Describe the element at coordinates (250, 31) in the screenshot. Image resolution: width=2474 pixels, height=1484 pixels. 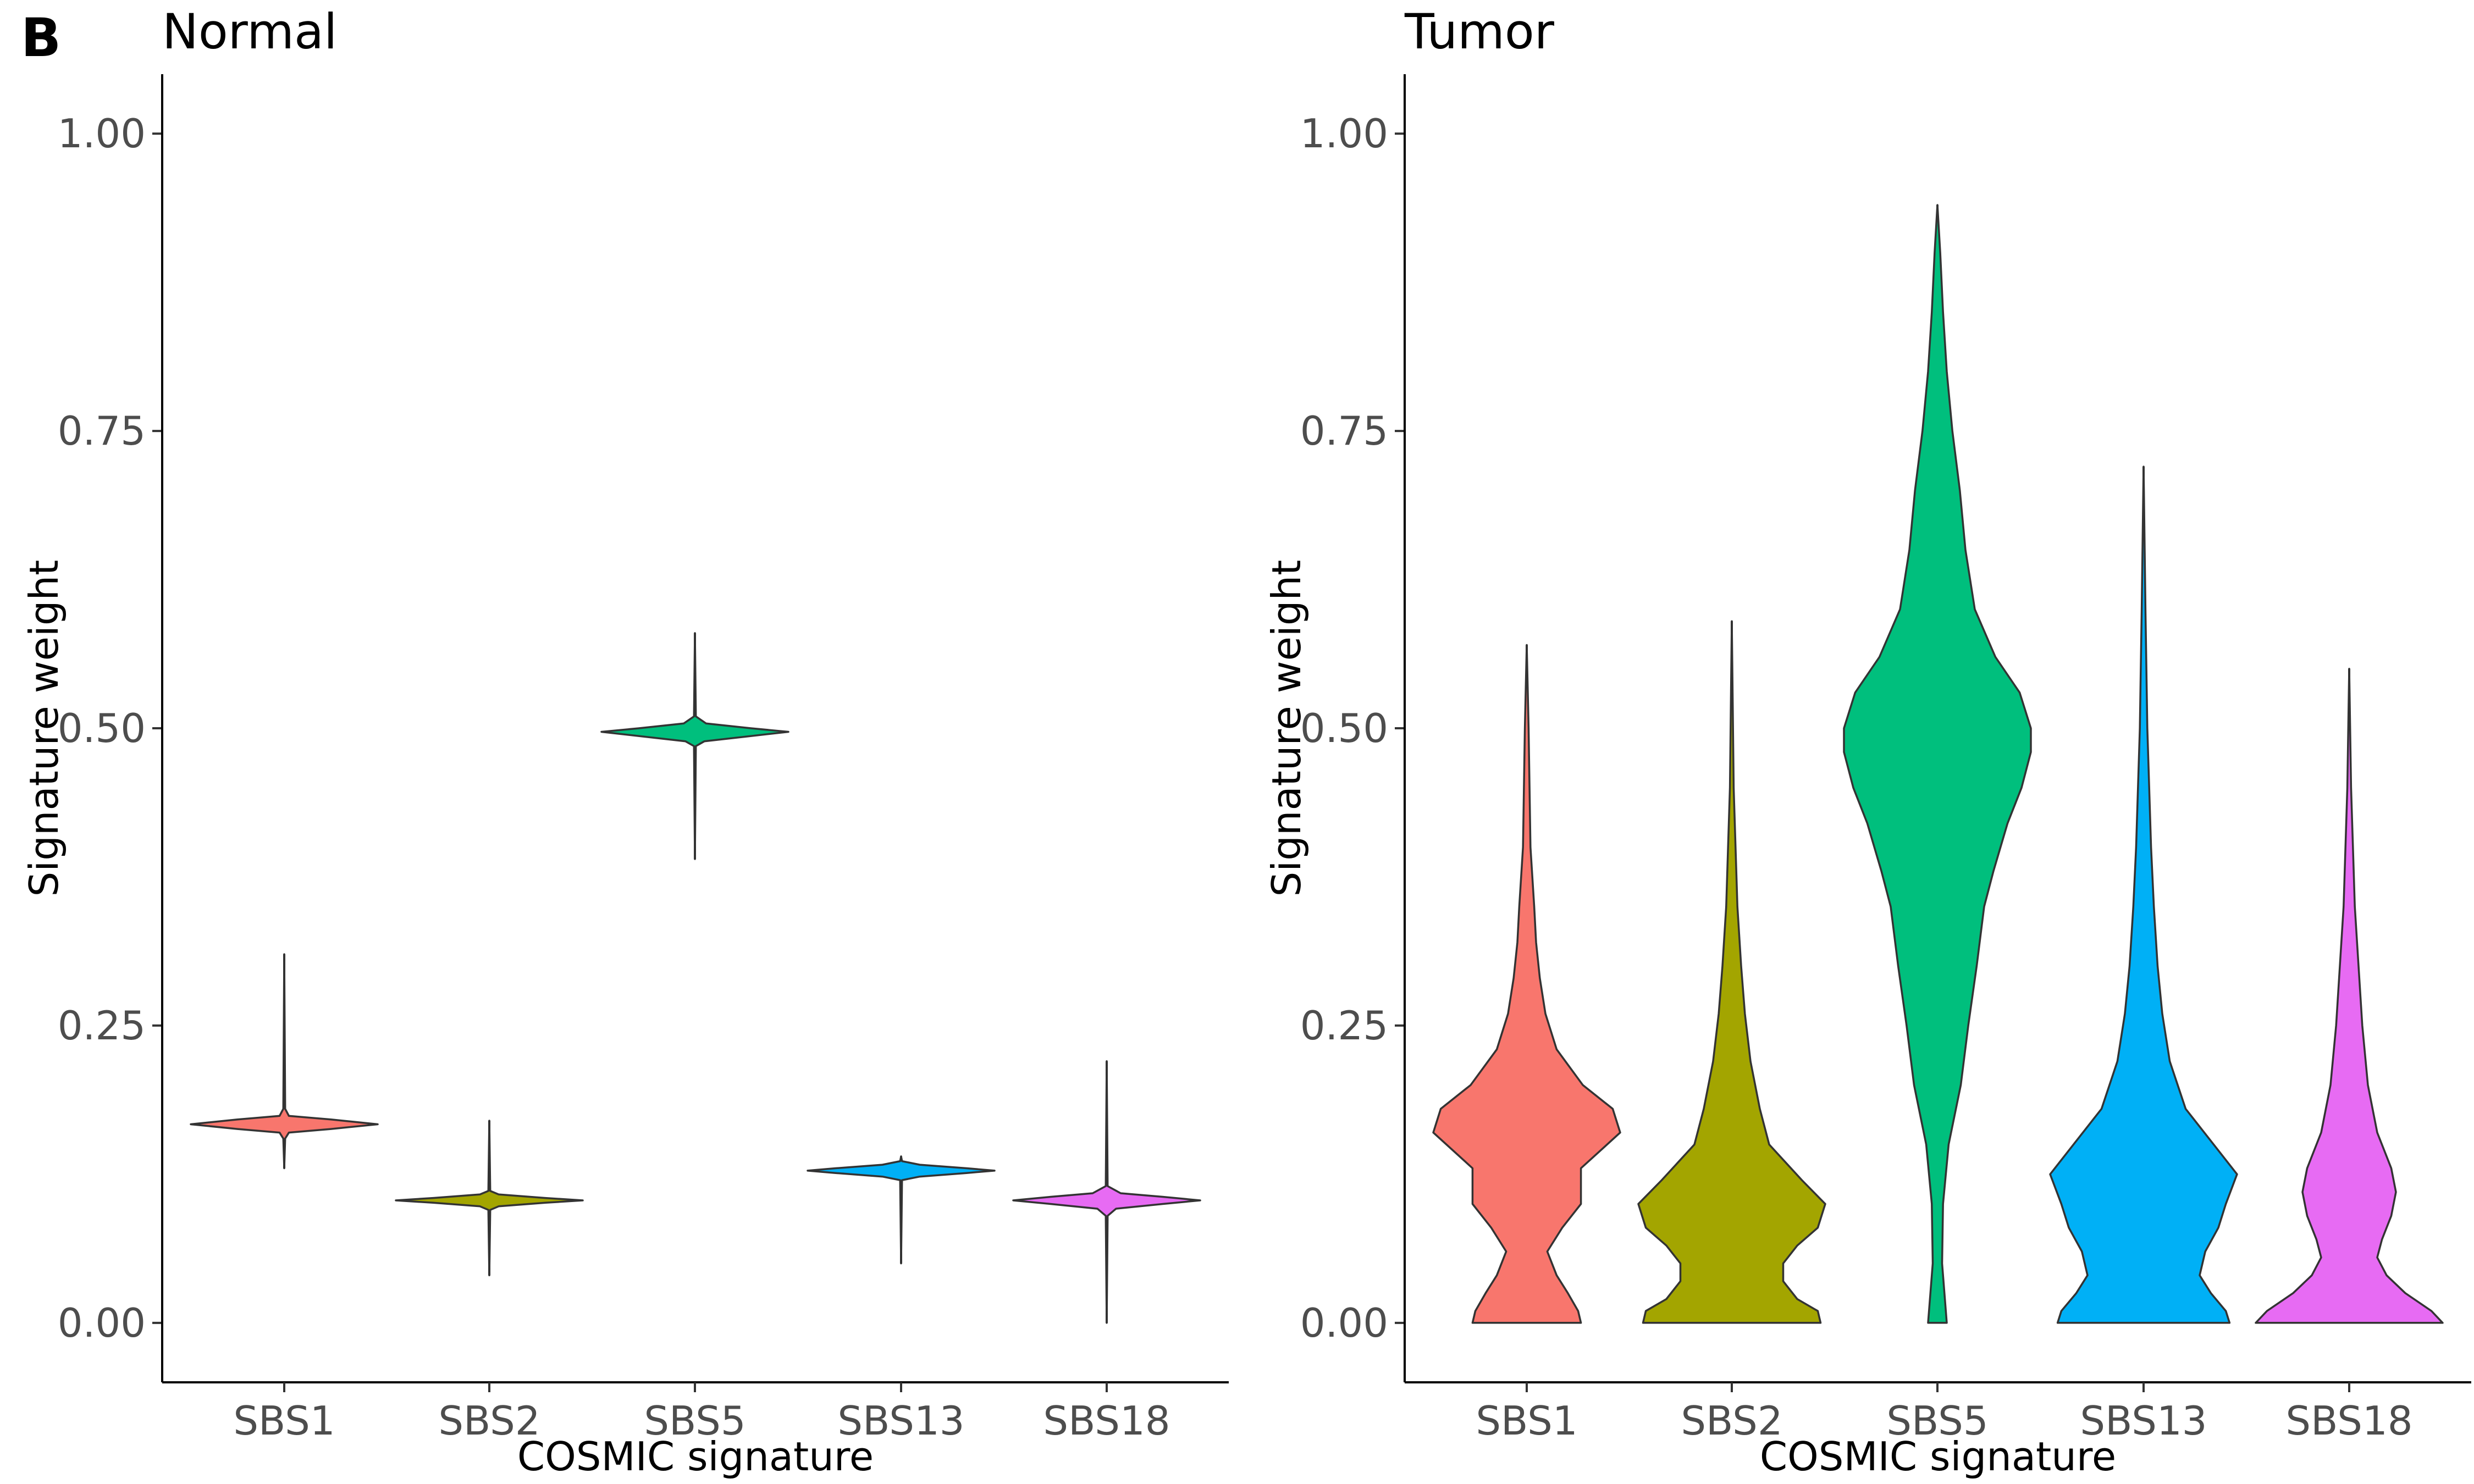
I see `chart-title: Normal` at that location.